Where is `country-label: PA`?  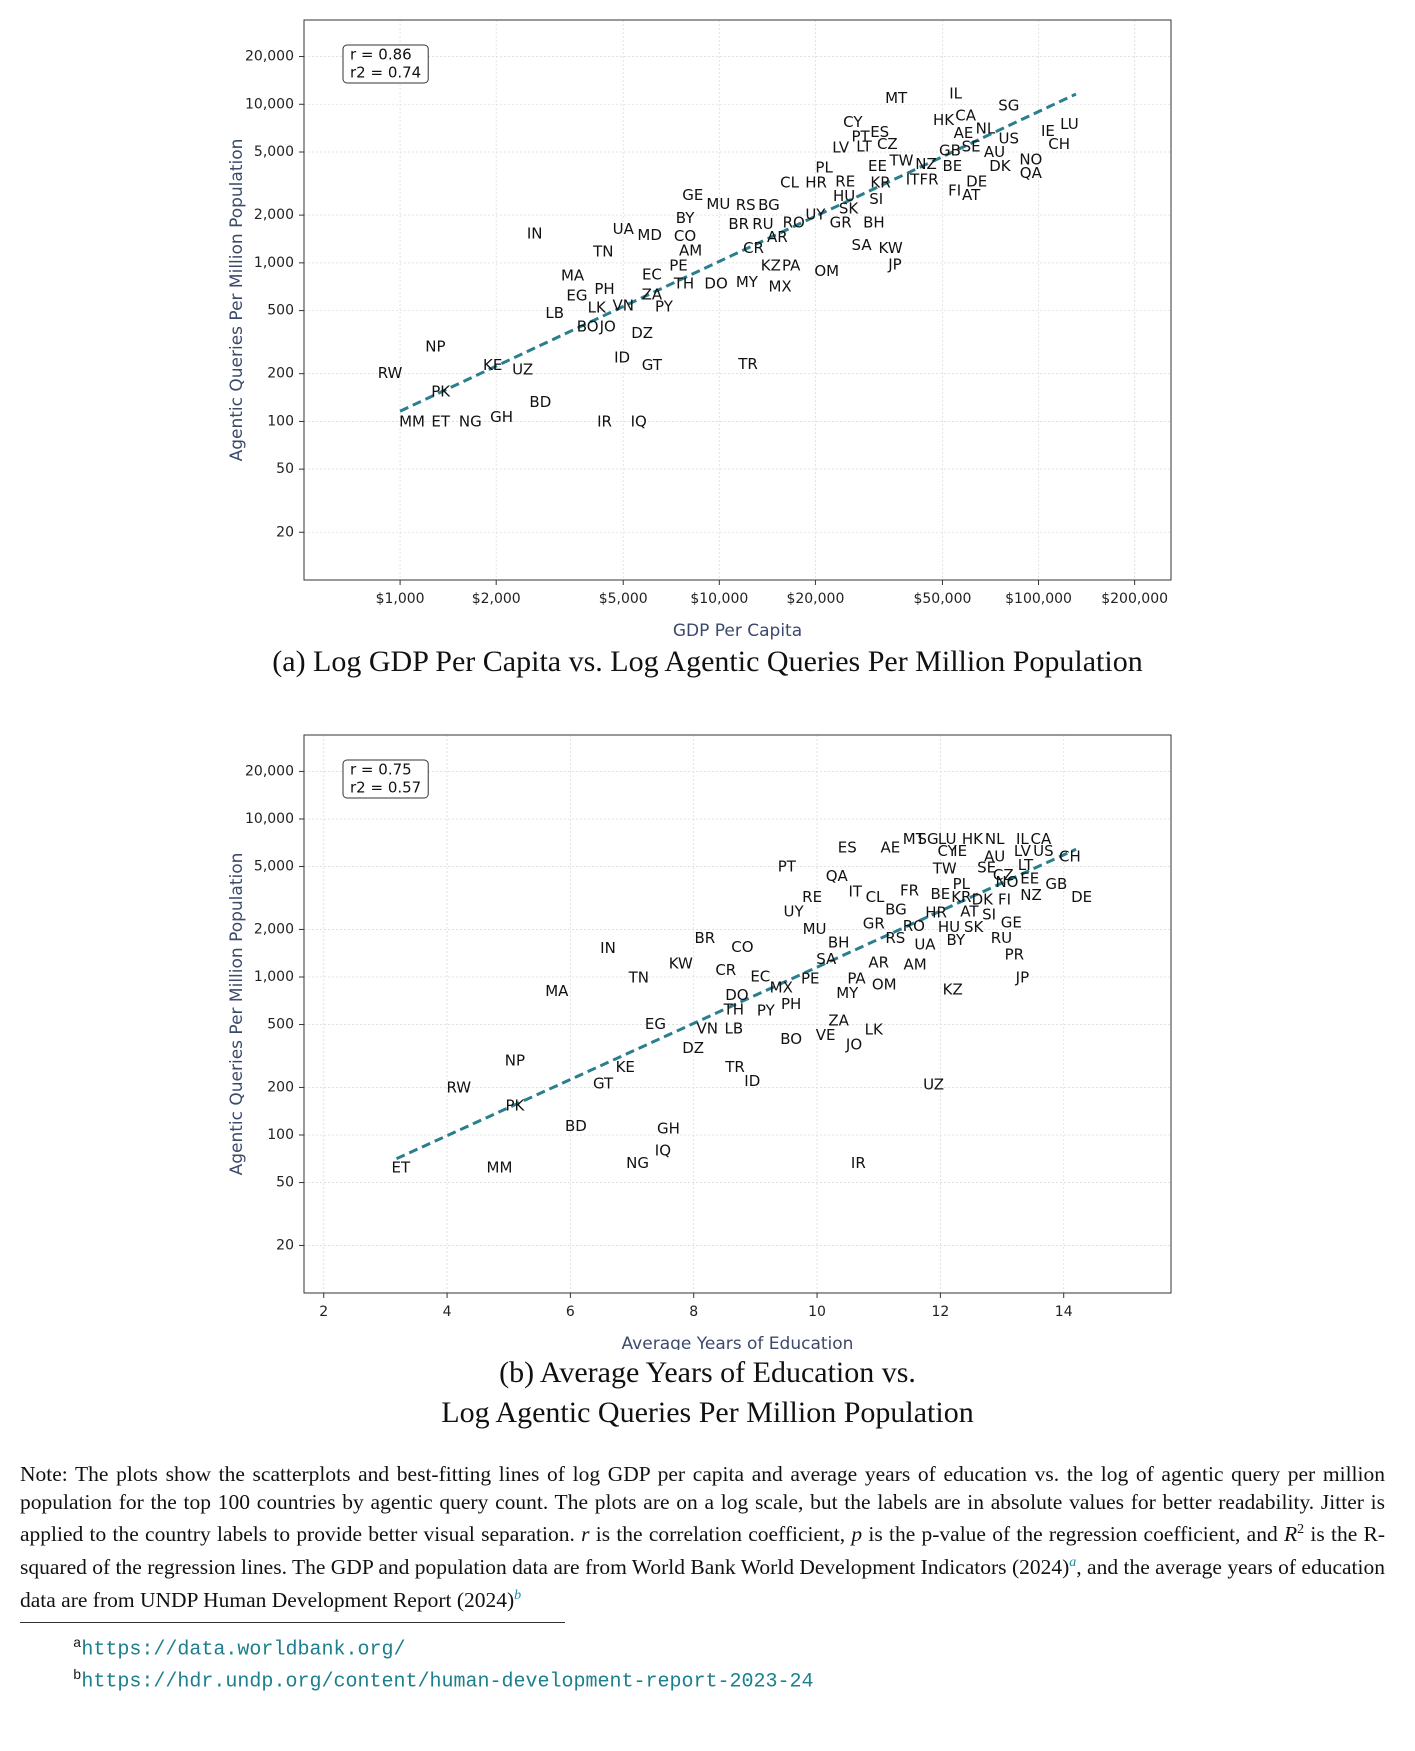
country-label: PA is located at coordinates (856, 979).